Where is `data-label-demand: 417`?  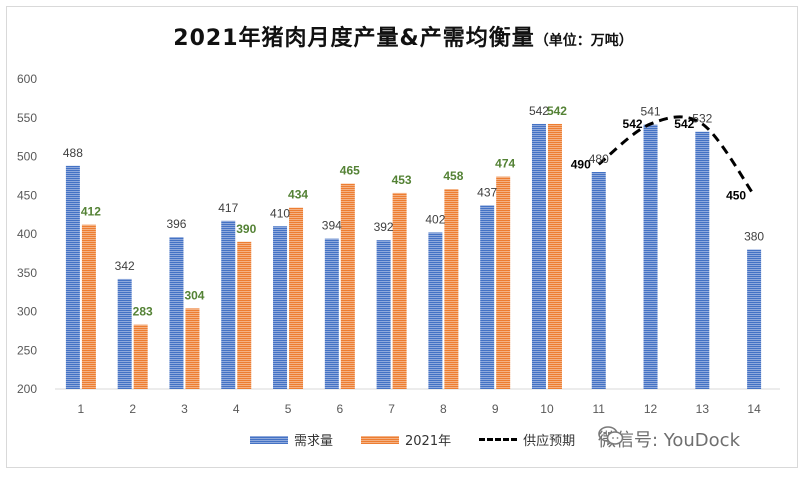
data-label-demand: 417 is located at coordinates (228, 208).